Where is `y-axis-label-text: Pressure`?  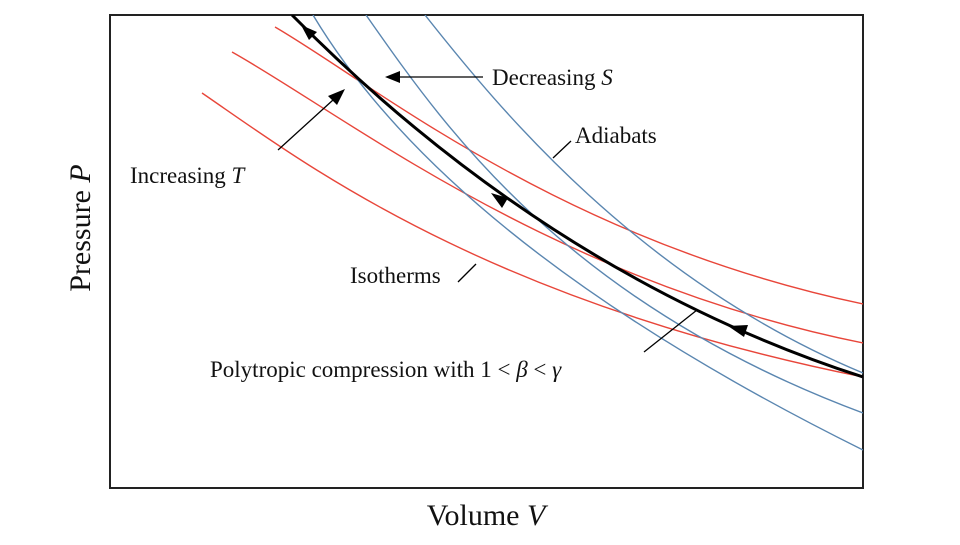
y-axis-label-text: Pressure is located at coordinates (80, 237).